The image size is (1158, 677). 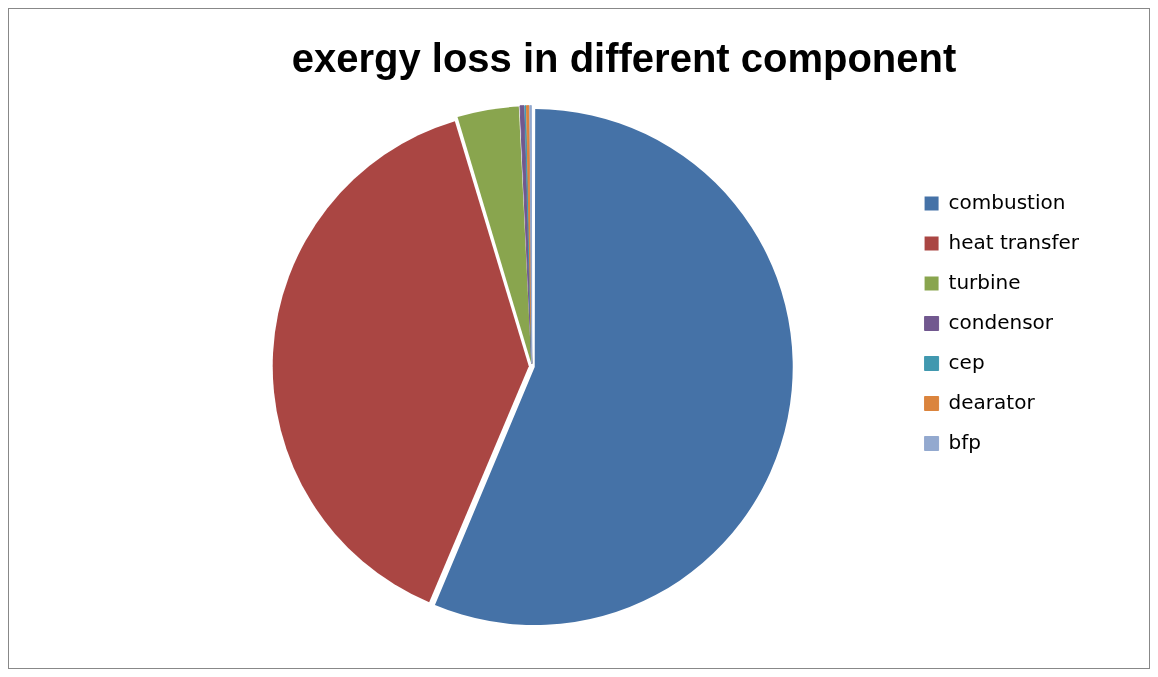 I want to click on legend-label: condensor, so click(x=1001, y=321).